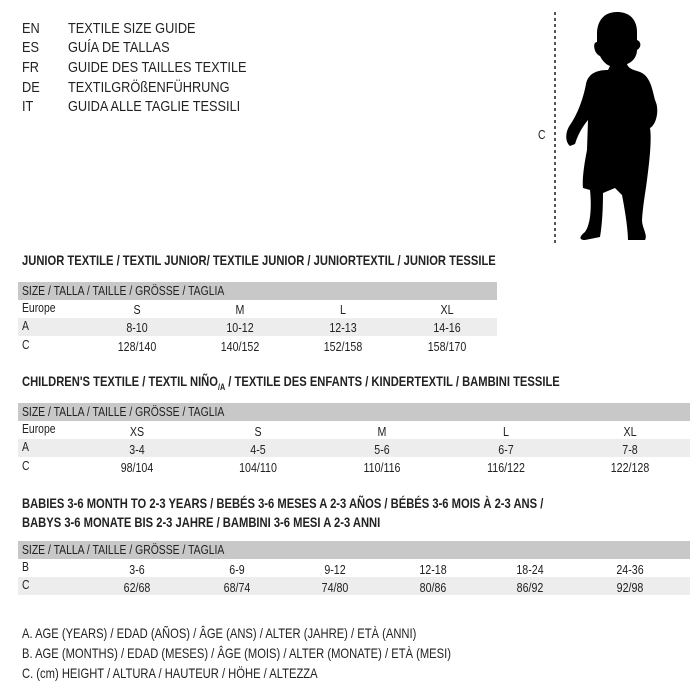  What do you see at coordinates (137, 587) in the screenshot?
I see `cell: 62/68` at bounding box center [137, 587].